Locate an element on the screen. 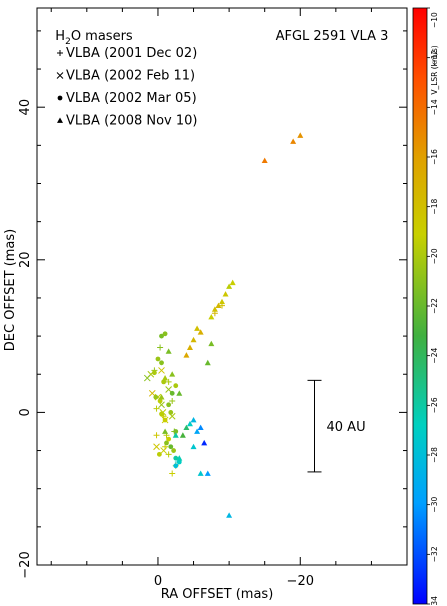  colorbar-tick-label: −24 is located at coordinates (434, 356).